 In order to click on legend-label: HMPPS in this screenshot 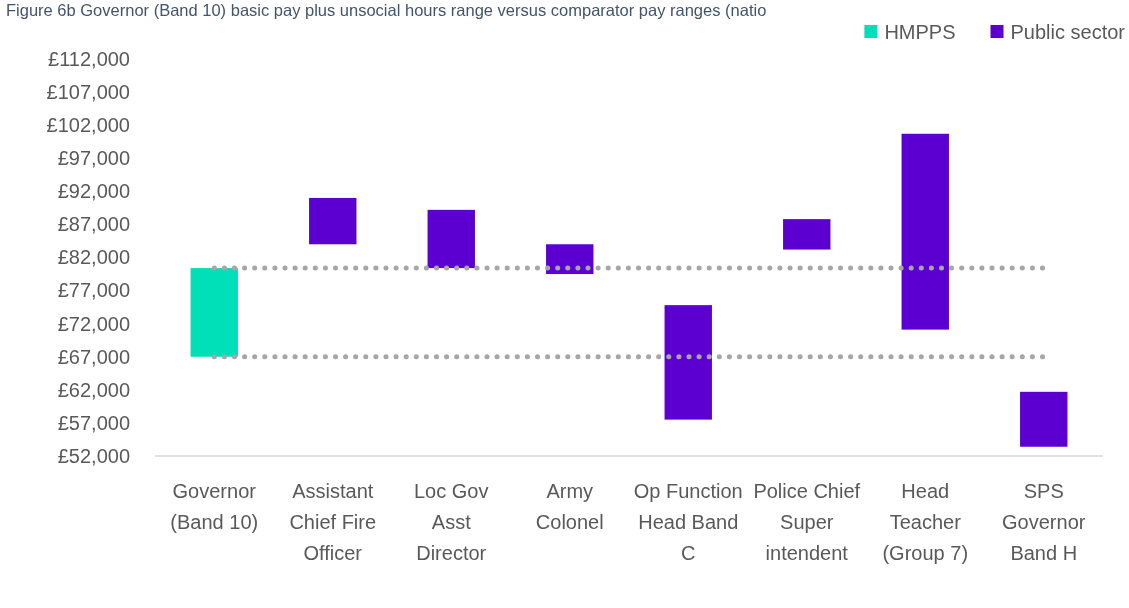, I will do `click(920, 32)`.